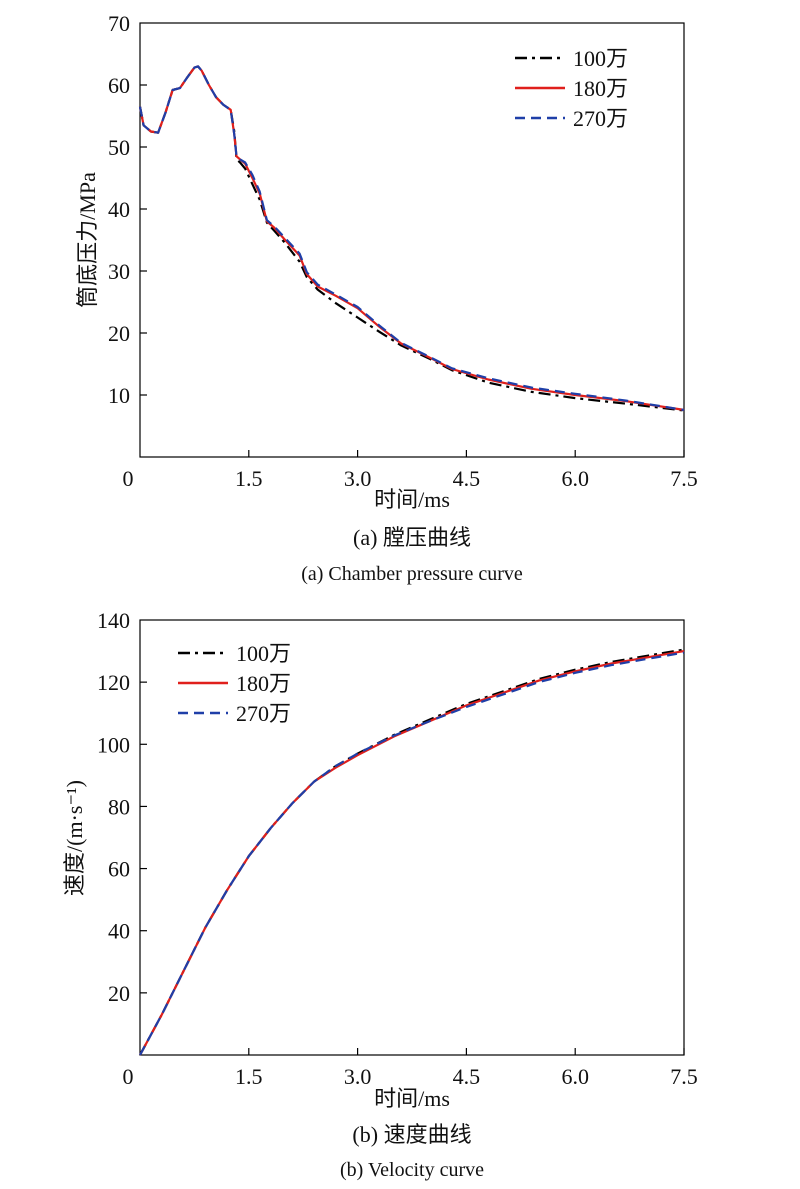 The image size is (800, 1189). What do you see at coordinates (119, 931) in the screenshot?
I see `y-tick-label-b: 40` at bounding box center [119, 931].